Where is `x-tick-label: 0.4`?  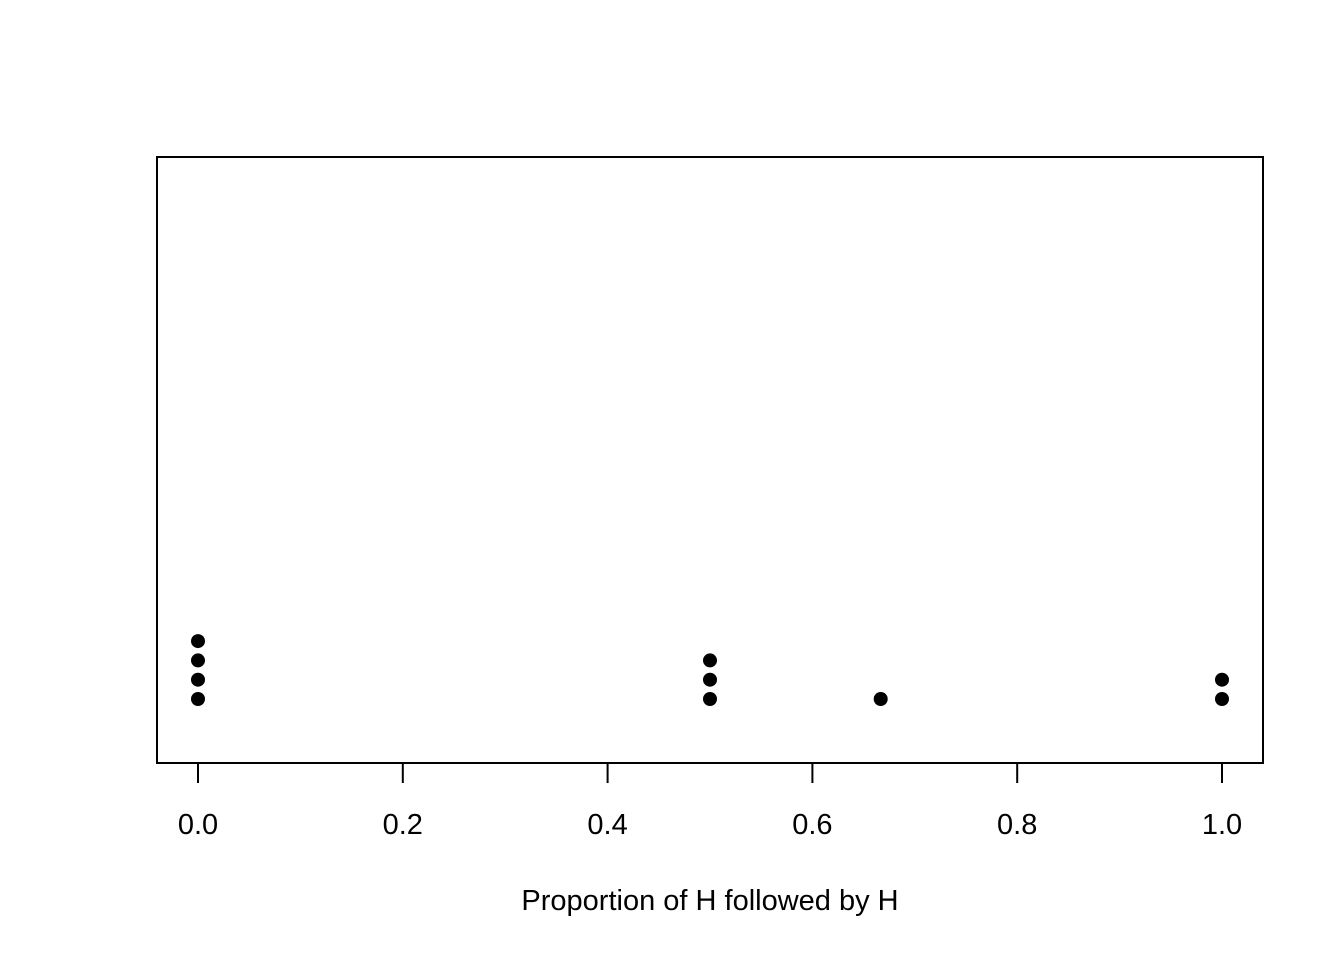 x-tick-label: 0.4 is located at coordinates (607, 825).